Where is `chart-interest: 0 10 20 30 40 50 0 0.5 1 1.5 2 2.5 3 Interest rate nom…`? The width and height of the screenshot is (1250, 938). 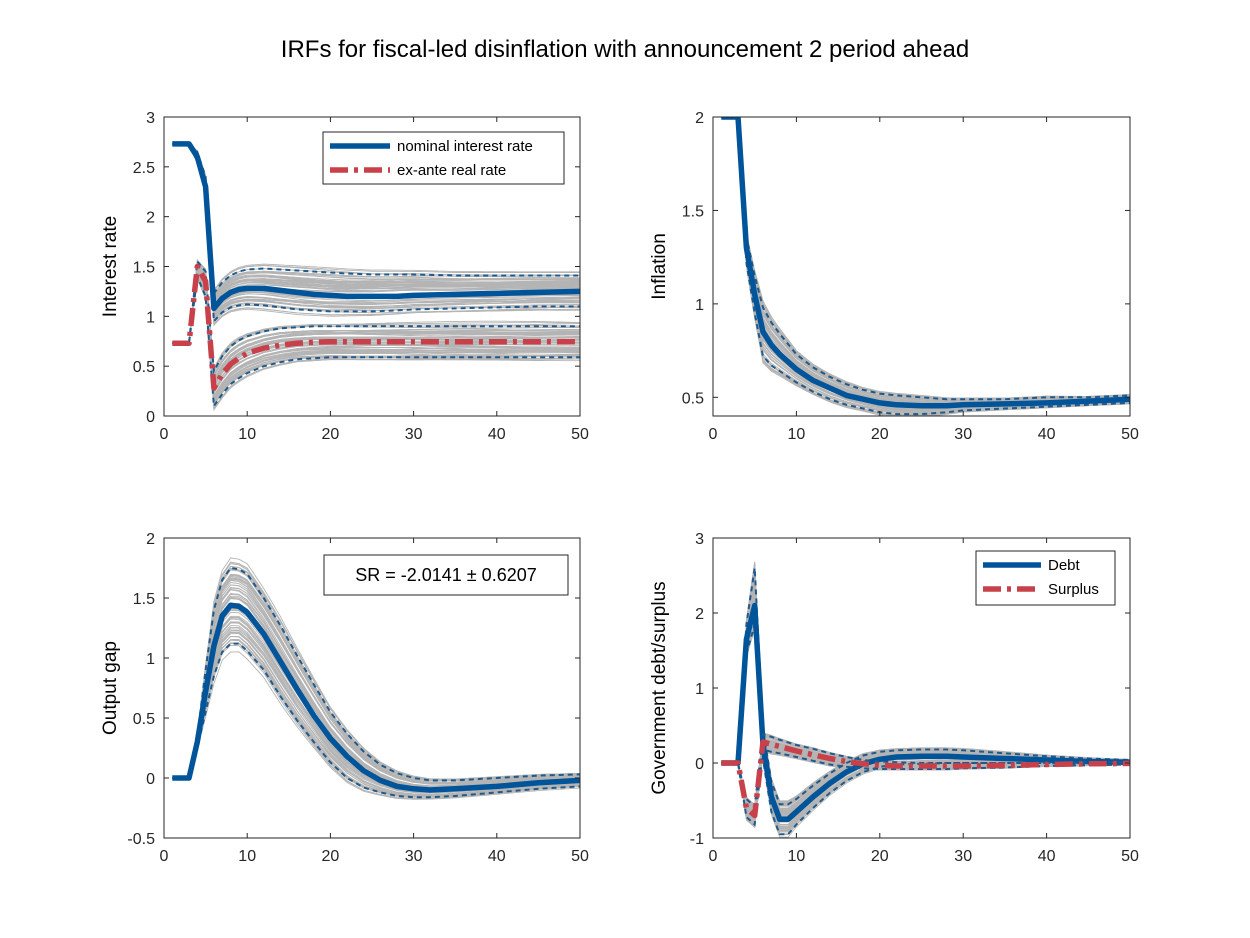 chart-interest: 0 10 20 30 40 50 0 0.5 1 1.5 2 2.5 3 Interest rate nom… is located at coordinates (344, 276).